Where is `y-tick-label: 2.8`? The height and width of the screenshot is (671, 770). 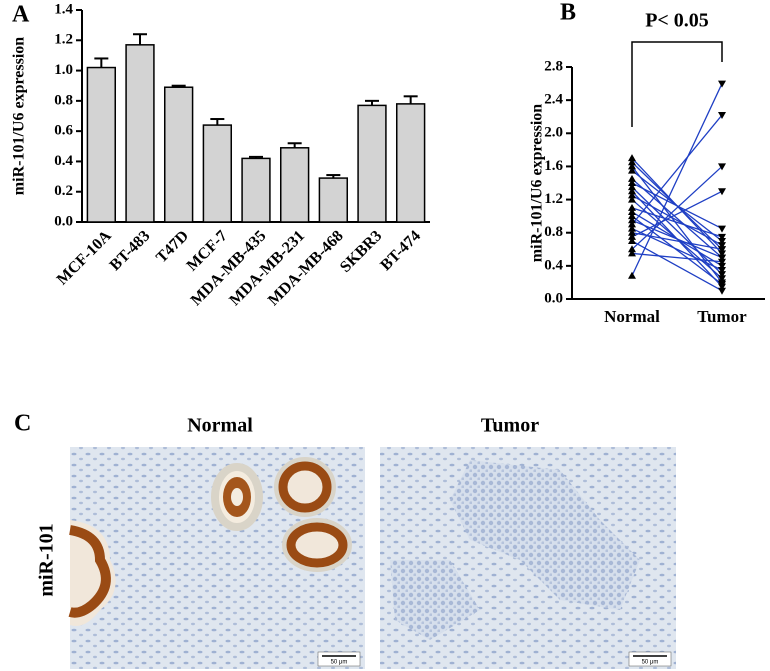 y-tick-label: 2.8 is located at coordinates (553, 66).